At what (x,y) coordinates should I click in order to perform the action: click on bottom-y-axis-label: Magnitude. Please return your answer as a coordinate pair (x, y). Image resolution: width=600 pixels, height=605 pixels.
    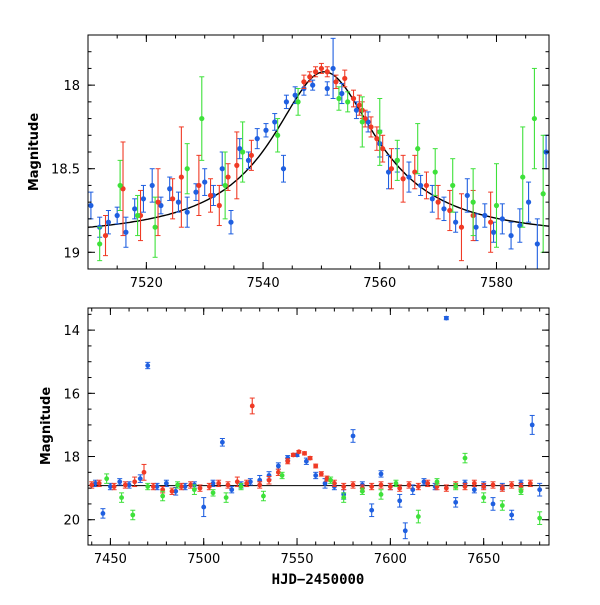
    Looking at the image, I should click on (46, 426).